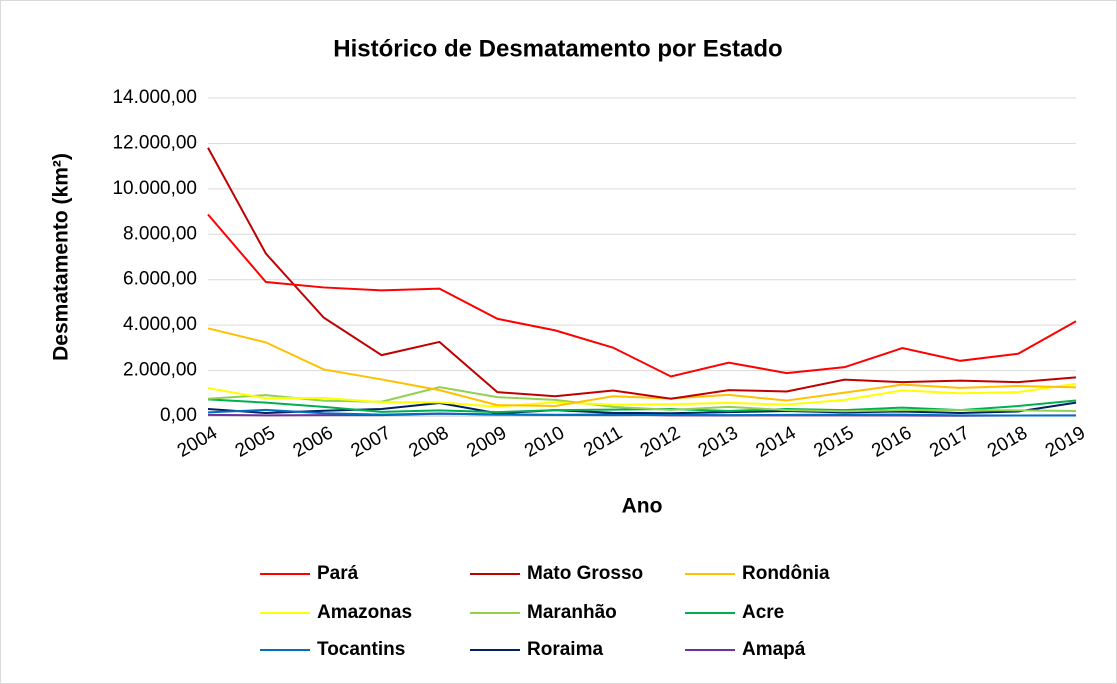 The image size is (1117, 684). I want to click on legend-label: Tocantins, so click(361, 649).